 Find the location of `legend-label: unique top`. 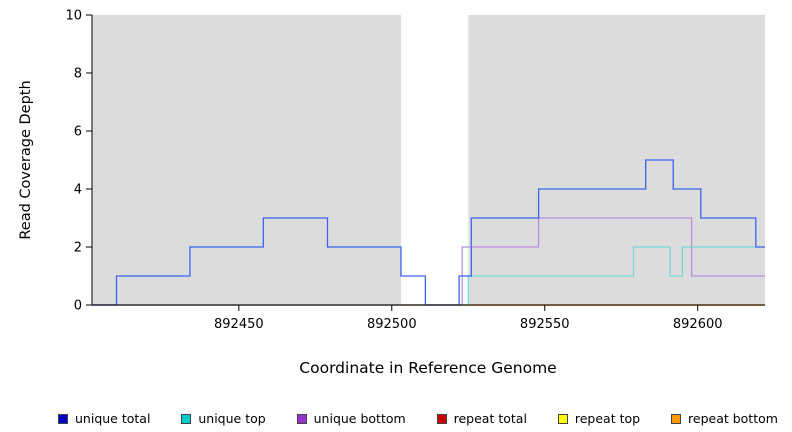

legend-label: unique top is located at coordinates (232, 418).